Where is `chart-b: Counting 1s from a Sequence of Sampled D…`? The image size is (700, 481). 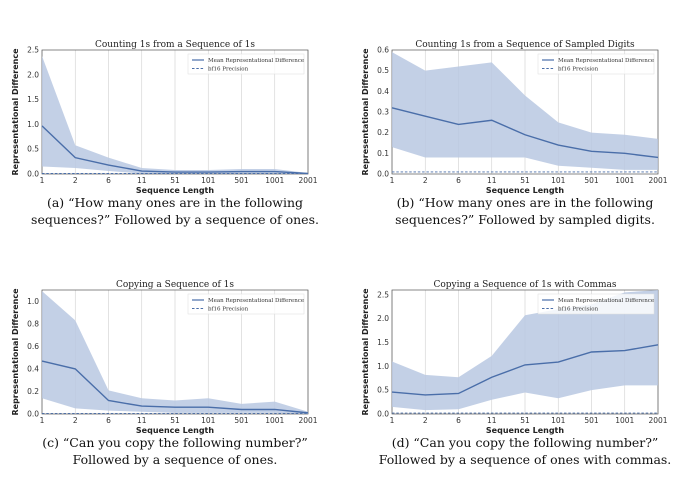 chart-b: Counting 1s from a Sequence of Sampled D… is located at coordinates (514, 117).